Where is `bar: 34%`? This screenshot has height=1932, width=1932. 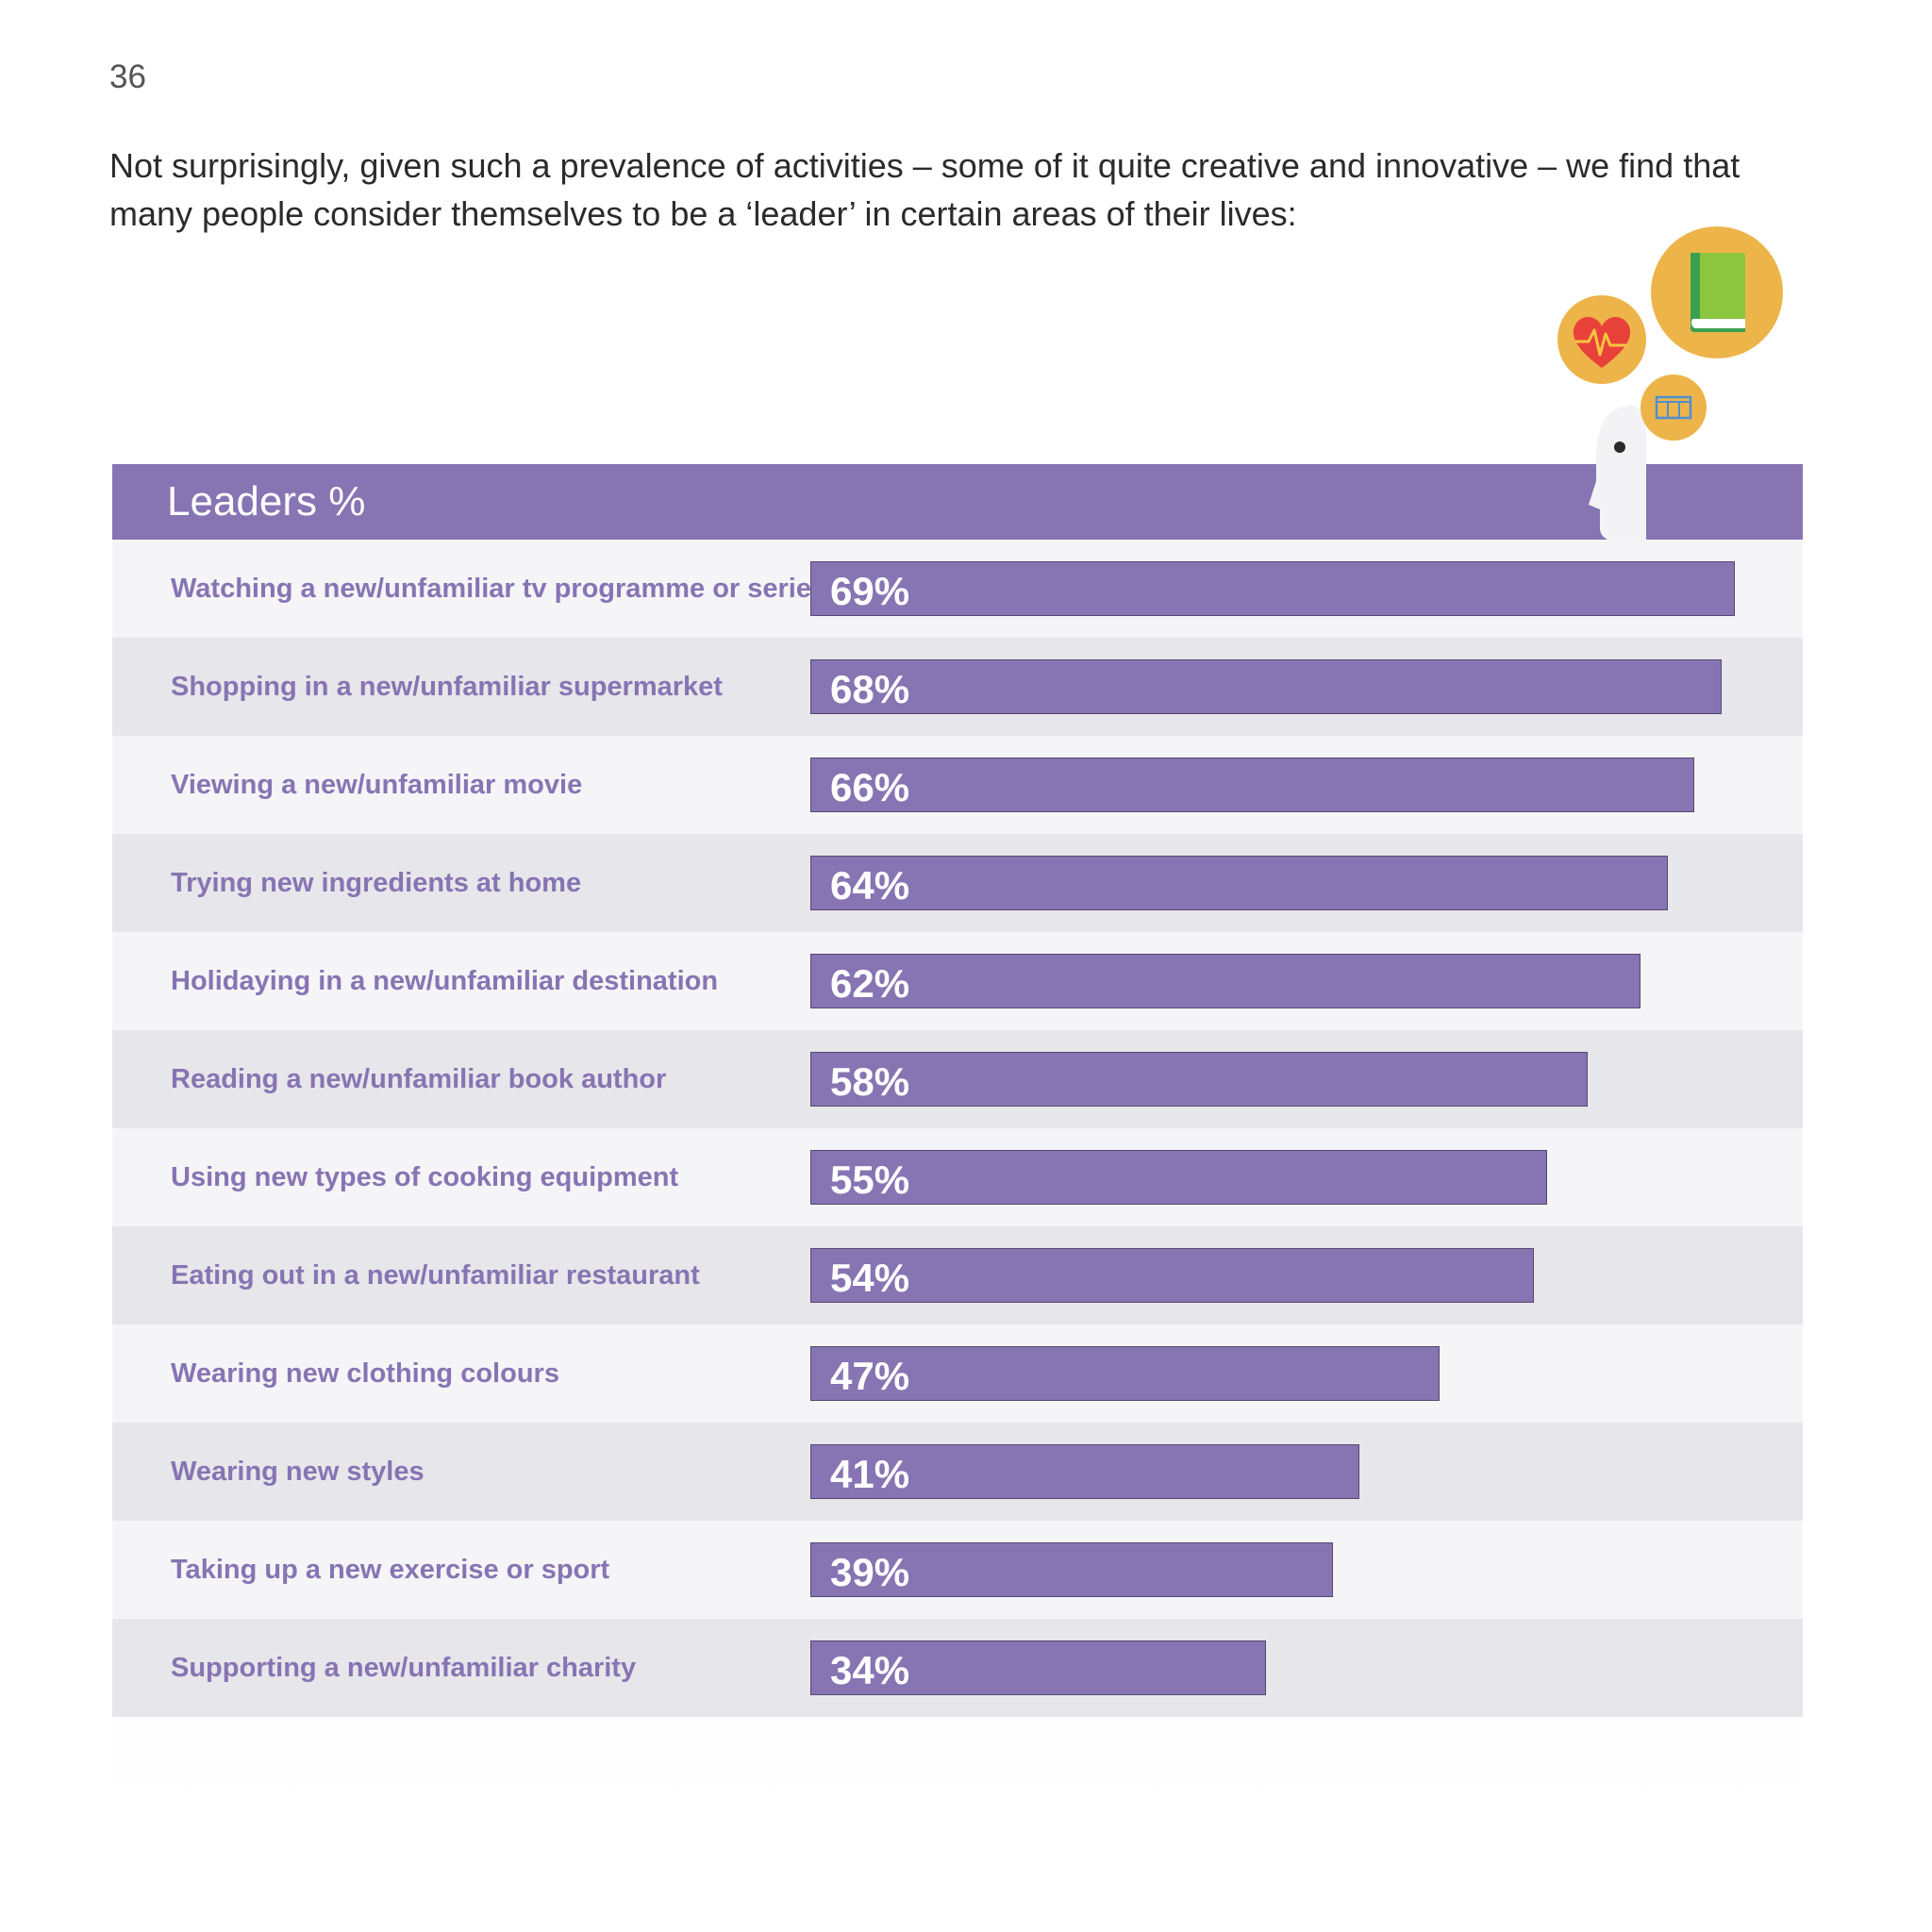
bar: 34% is located at coordinates (1038, 1668).